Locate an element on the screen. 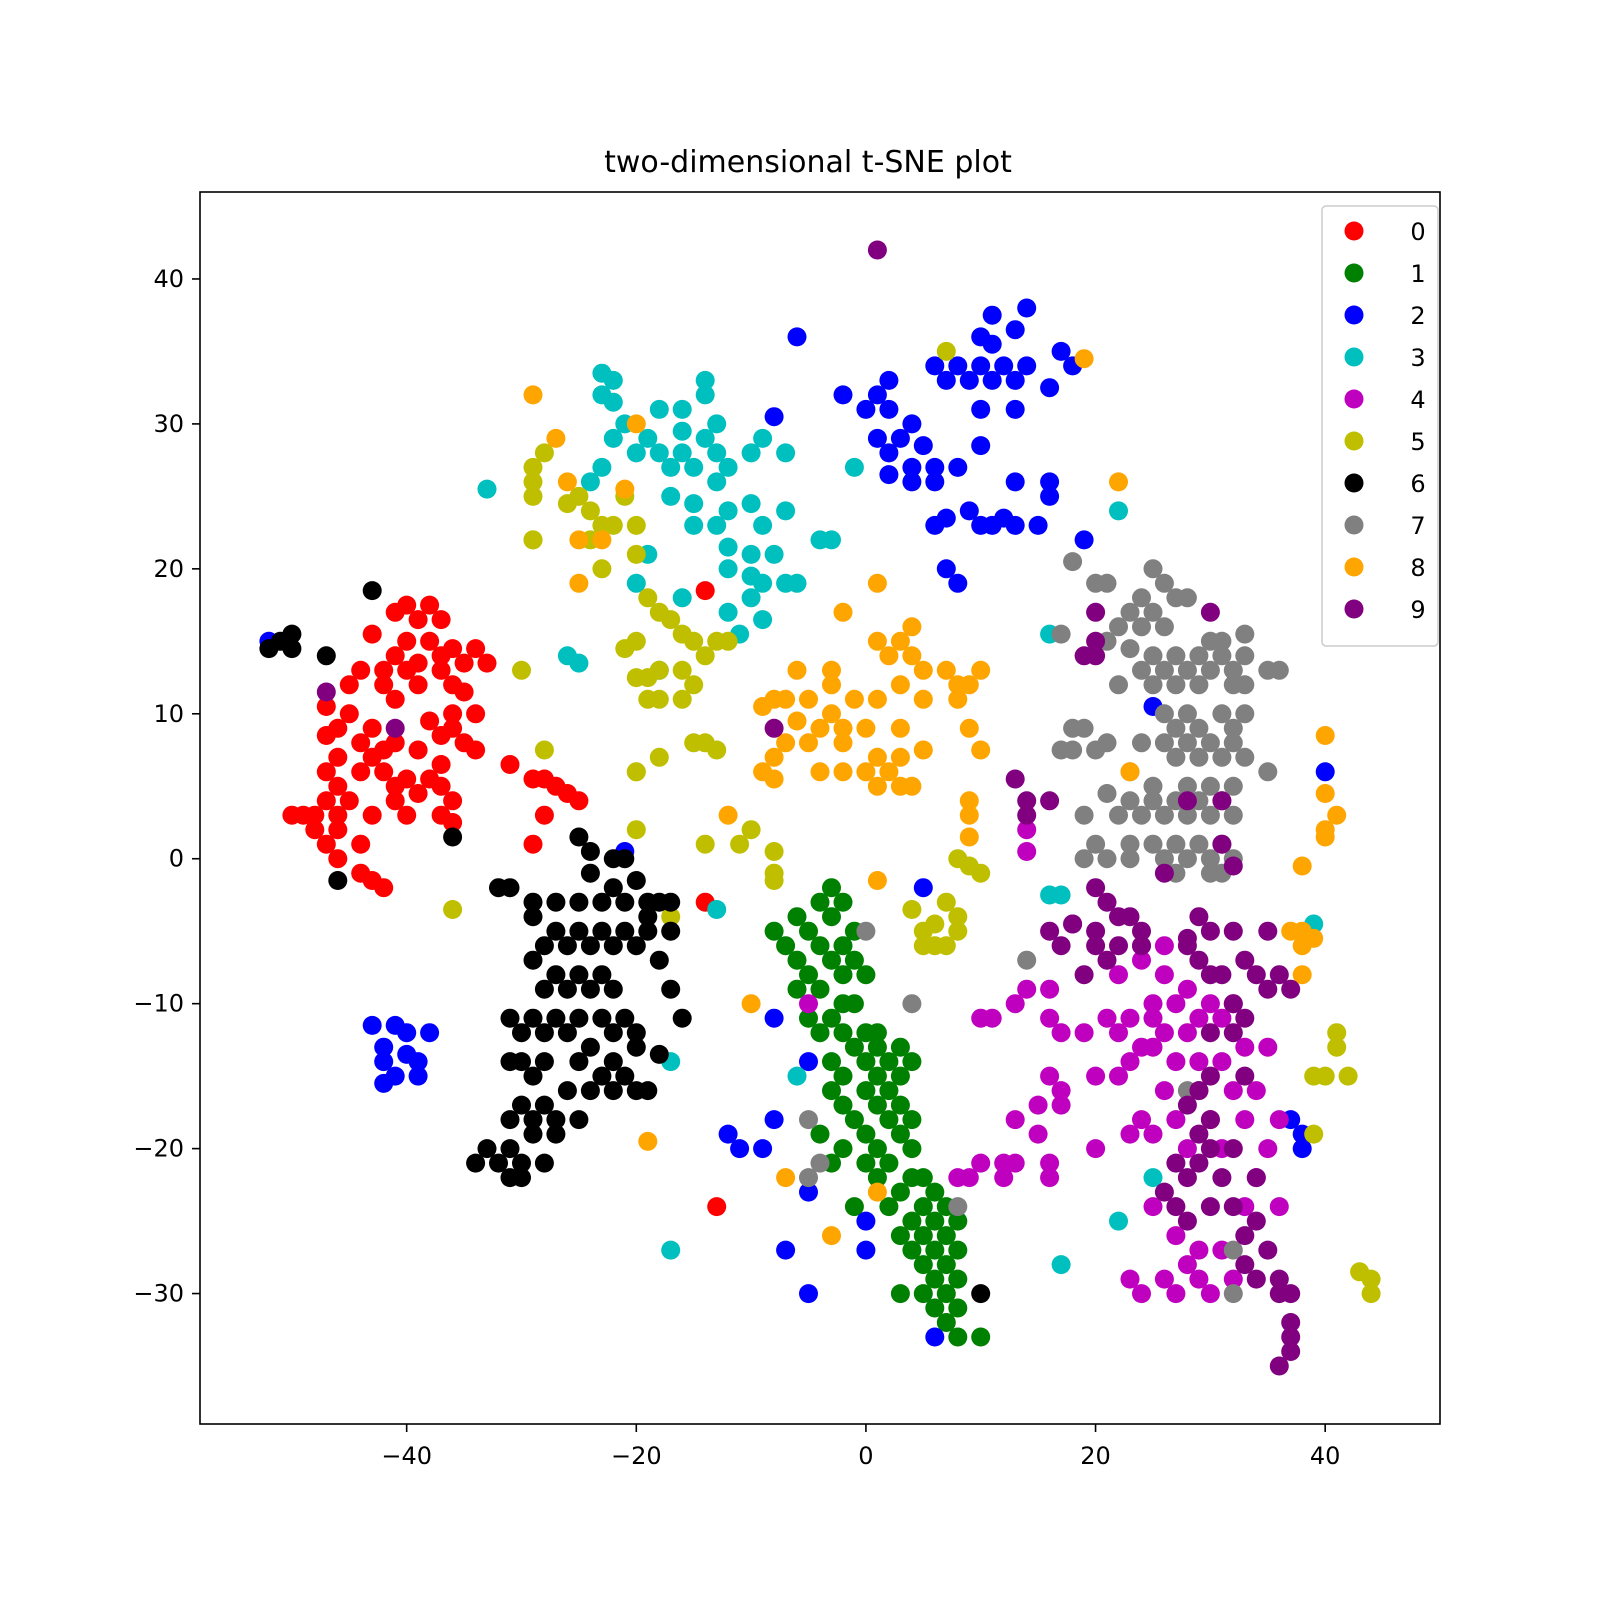 The width and height of the screenshot is (1600, 1600). legend-marker is located at coordinates (1354, 609).